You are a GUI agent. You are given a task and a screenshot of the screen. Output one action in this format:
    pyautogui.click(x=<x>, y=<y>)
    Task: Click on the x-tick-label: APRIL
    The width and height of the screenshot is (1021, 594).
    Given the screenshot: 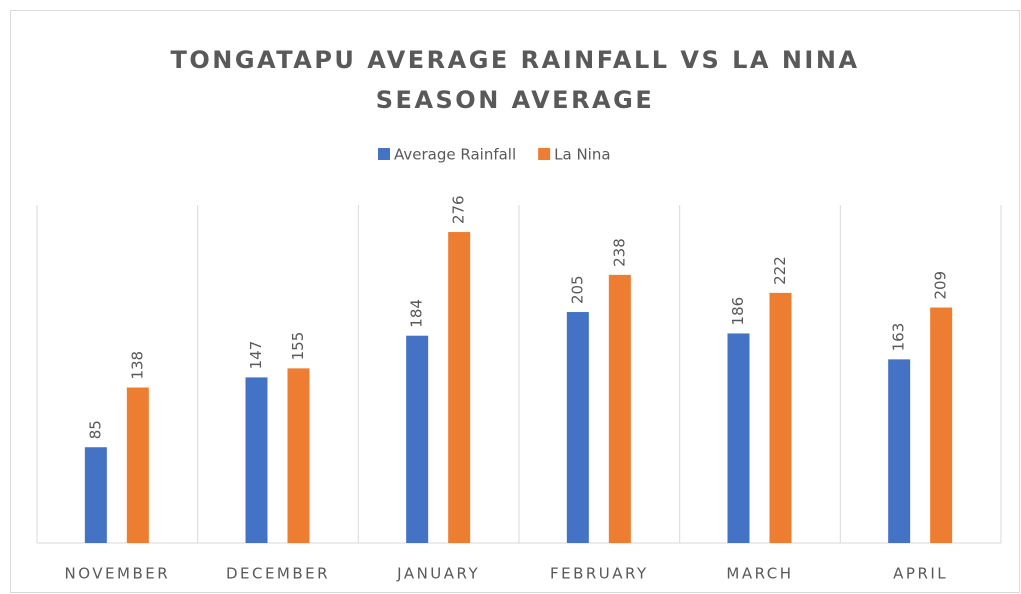 What is the action you would take?
    pyautogui.click(x=920, y=574)
    